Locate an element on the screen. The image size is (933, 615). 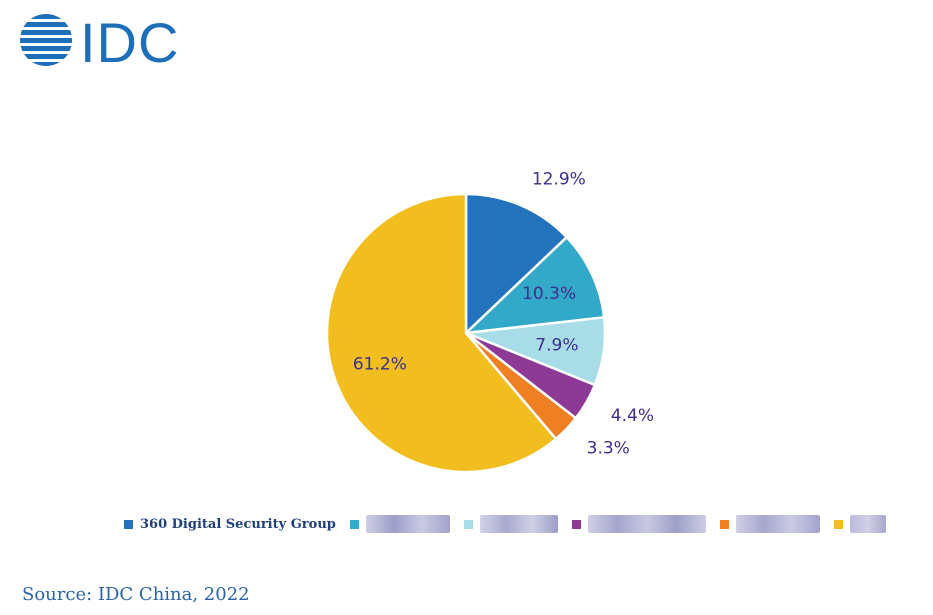
slice-label: 7.9% is located at coordinates (556, 345).